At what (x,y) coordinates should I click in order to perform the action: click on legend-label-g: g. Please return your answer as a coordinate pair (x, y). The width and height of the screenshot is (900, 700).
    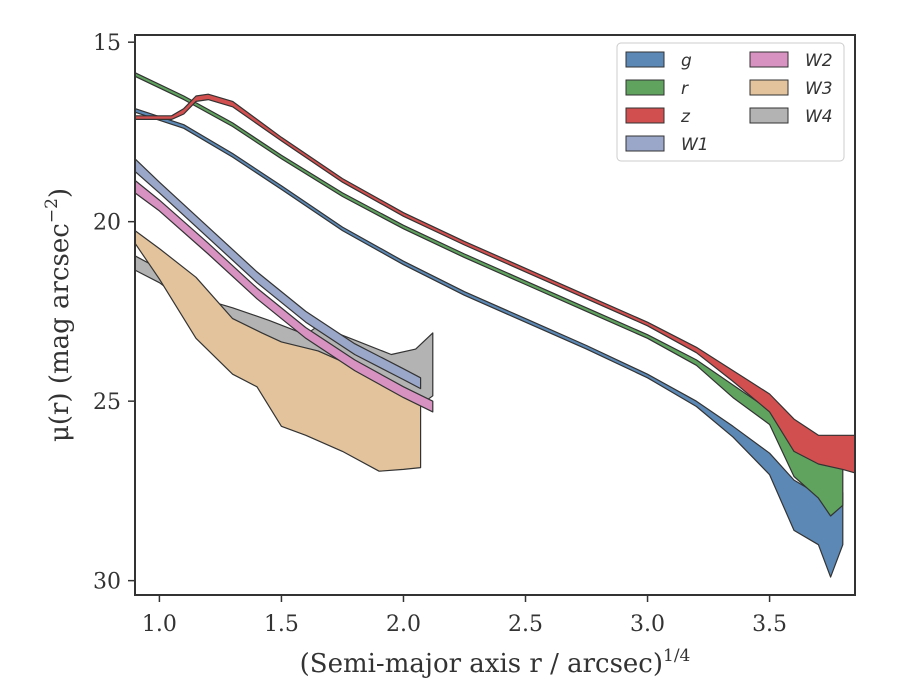
    Looking at the image, I should click on (686, 61).